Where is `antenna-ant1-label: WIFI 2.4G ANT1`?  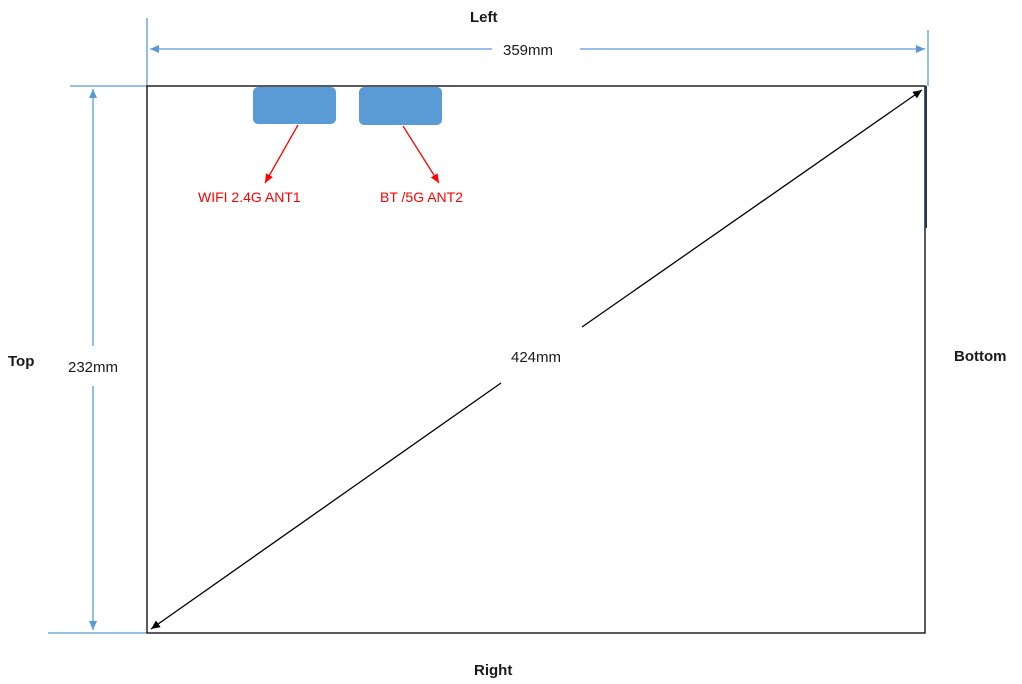 antenna-ant1-label: WIFI 2.4G ANT1 is located at coordinates (249, 197).